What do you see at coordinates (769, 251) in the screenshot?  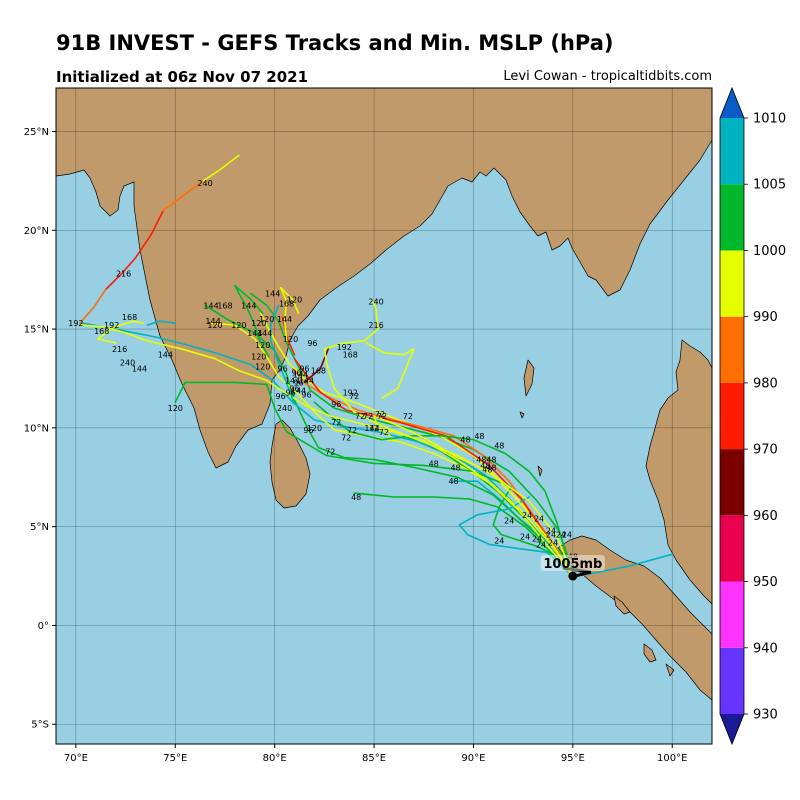 I see `colorbar-label: 1000` at bounding box center [769, 251].